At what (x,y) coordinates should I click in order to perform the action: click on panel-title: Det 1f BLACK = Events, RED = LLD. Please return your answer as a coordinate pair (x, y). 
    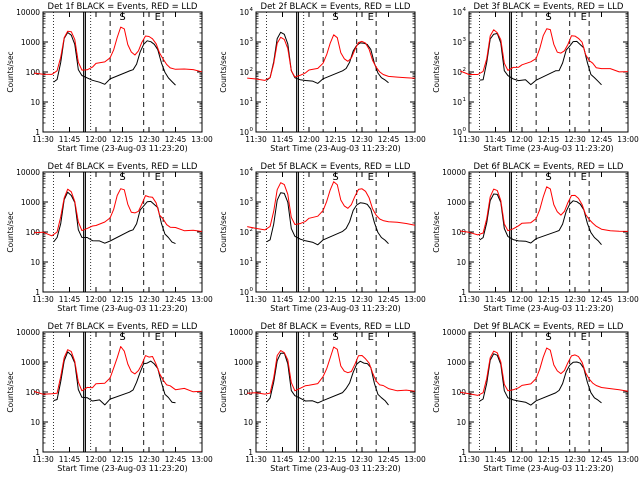
    Looking at the image, I should click on (123, 7).